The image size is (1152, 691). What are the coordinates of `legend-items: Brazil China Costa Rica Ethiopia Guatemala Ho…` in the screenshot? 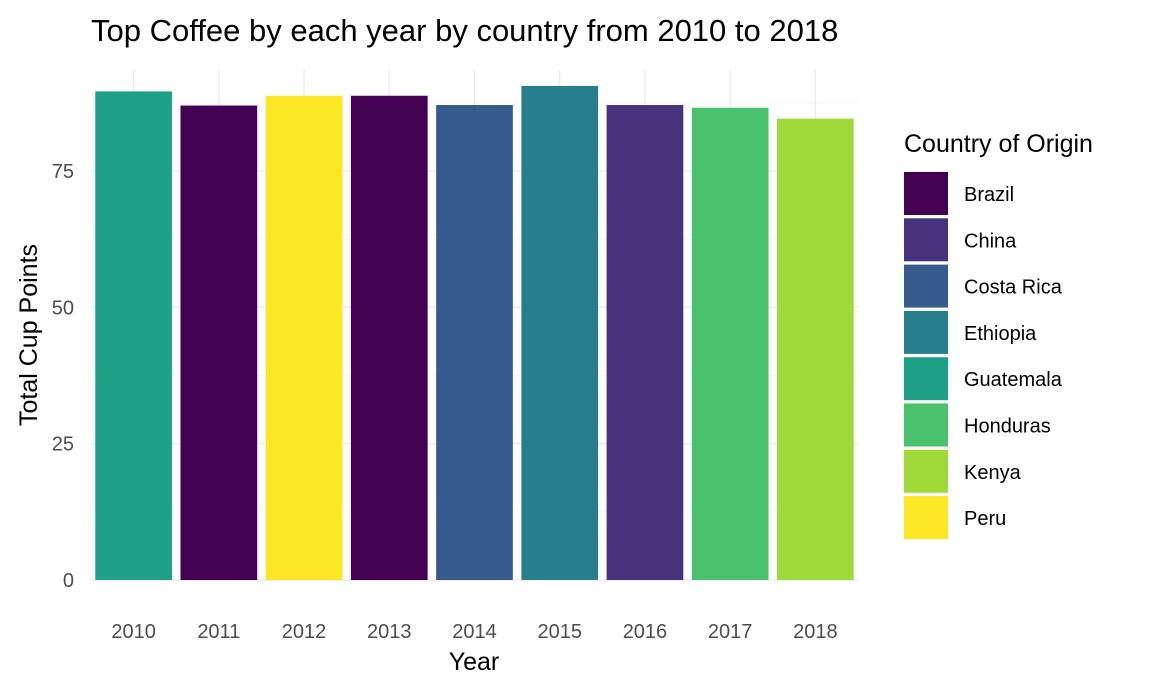 It's located at (983, 356).